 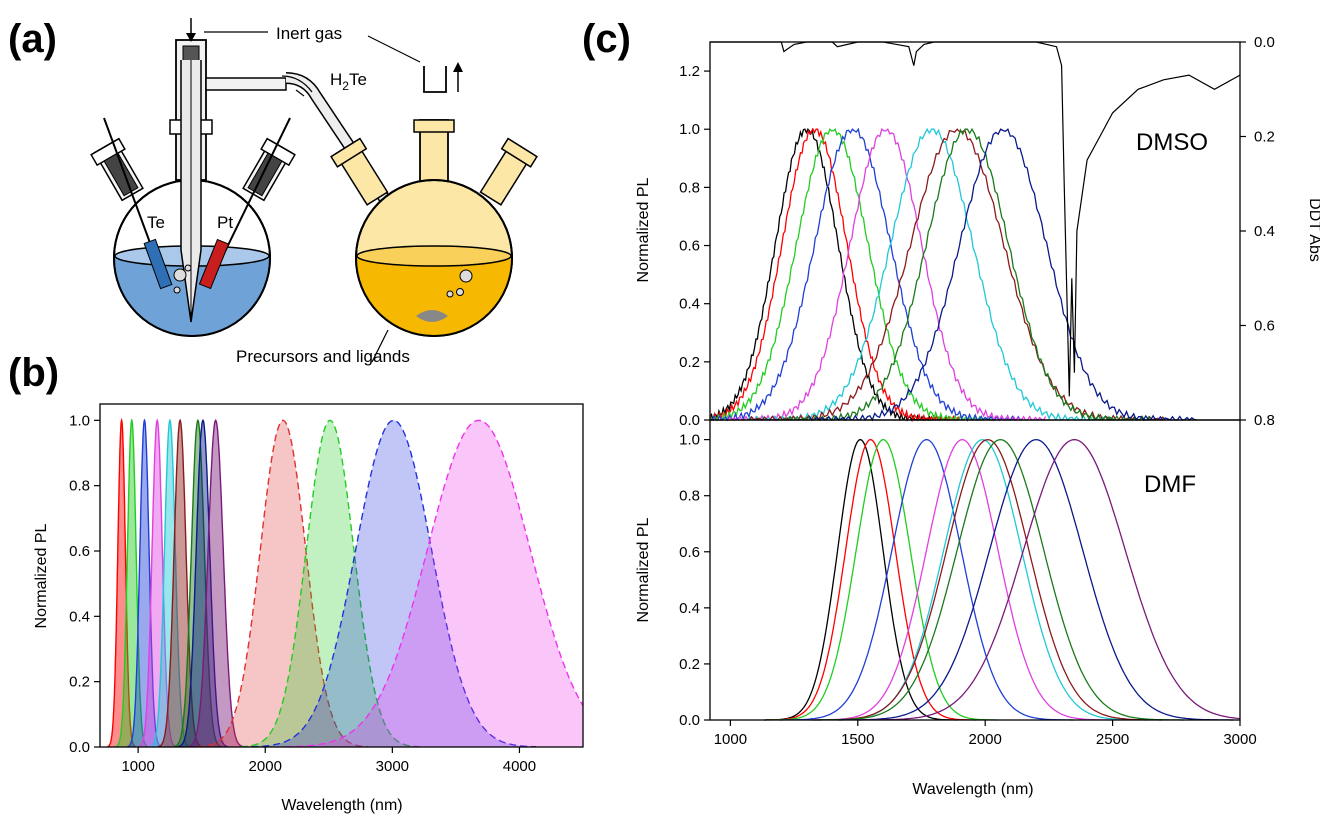 What do you see at coordinates (519, 766) in the screenshot?
I see `x-tick-label: 4000` at bounding box center [519, 766].